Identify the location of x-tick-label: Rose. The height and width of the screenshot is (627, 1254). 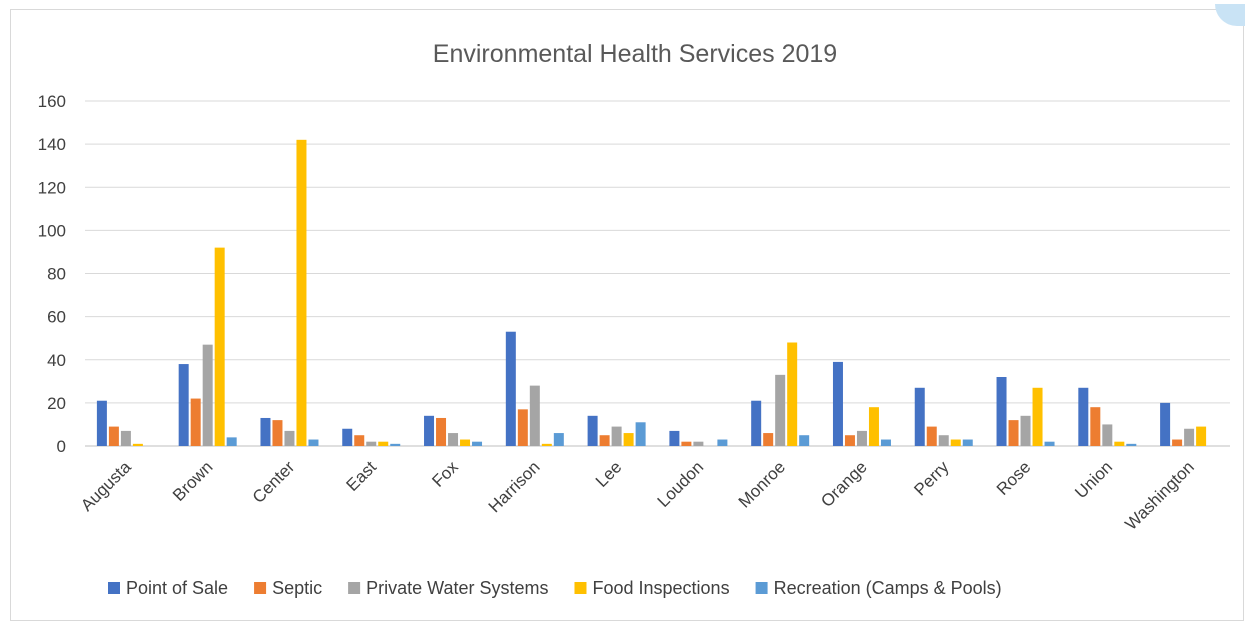
(1013, 477).